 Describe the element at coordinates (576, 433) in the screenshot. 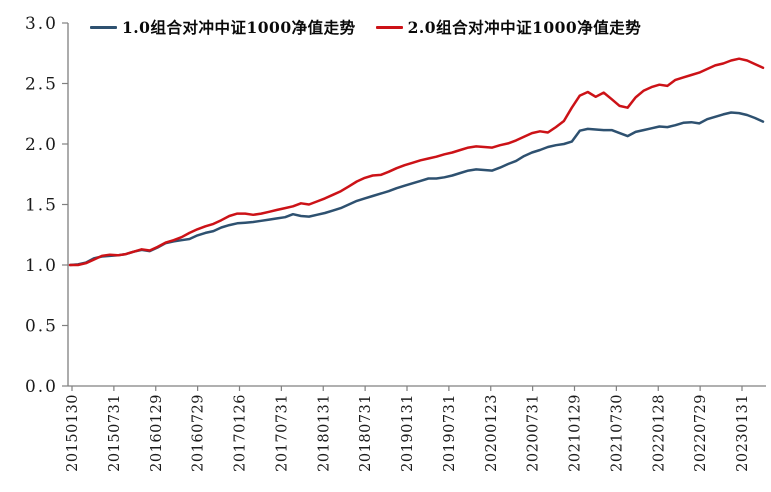

I see `x-tick-label: 20210129` at that location.